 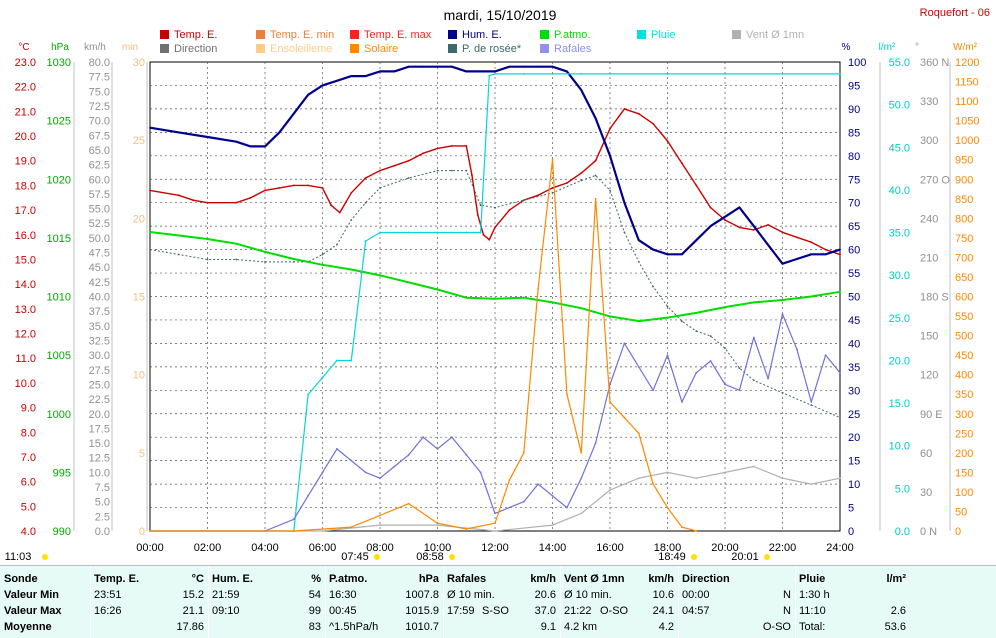 What do you see at coordinates (314, 595) in the screenshot?
I see `cell-value: 54` at bounding box center [314, 595].